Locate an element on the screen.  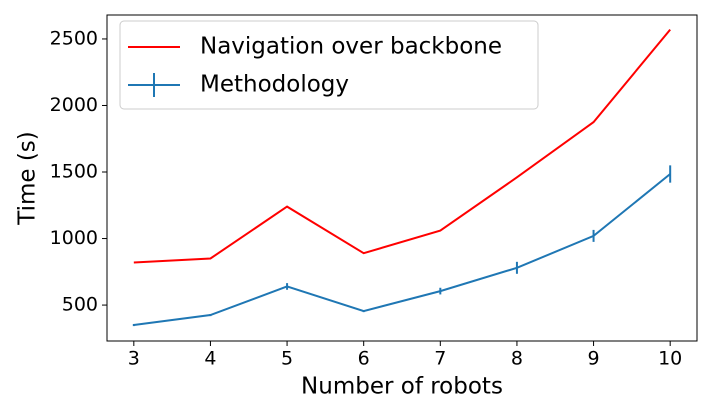
x-tick-label: 8 is located at coordinates (517, 359).